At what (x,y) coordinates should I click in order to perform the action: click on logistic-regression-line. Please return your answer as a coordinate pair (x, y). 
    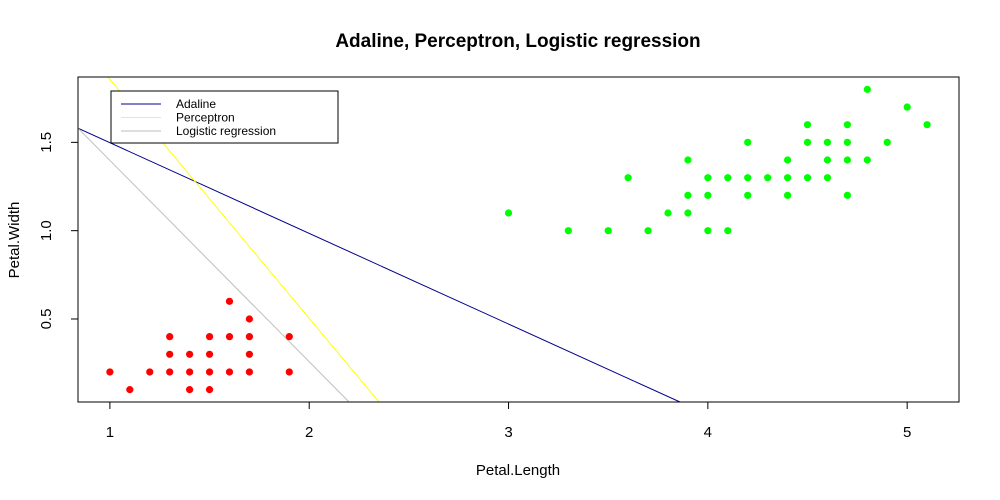
    Looking at the image, I should click on (214, 264).